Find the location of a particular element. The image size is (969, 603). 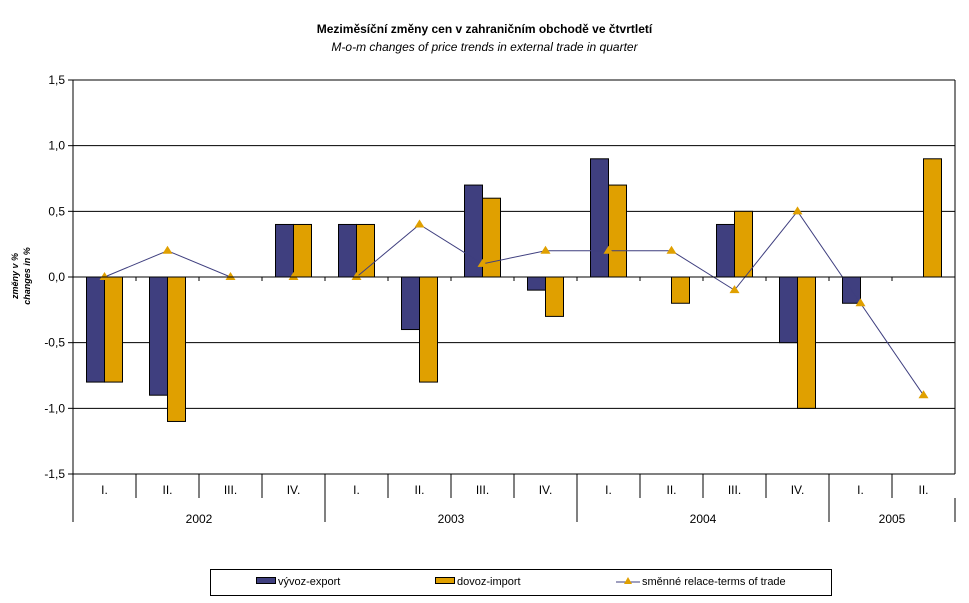

legend-item-terms-of-trade: směnné relace-terms of trade is located at coordinates (701, 582).